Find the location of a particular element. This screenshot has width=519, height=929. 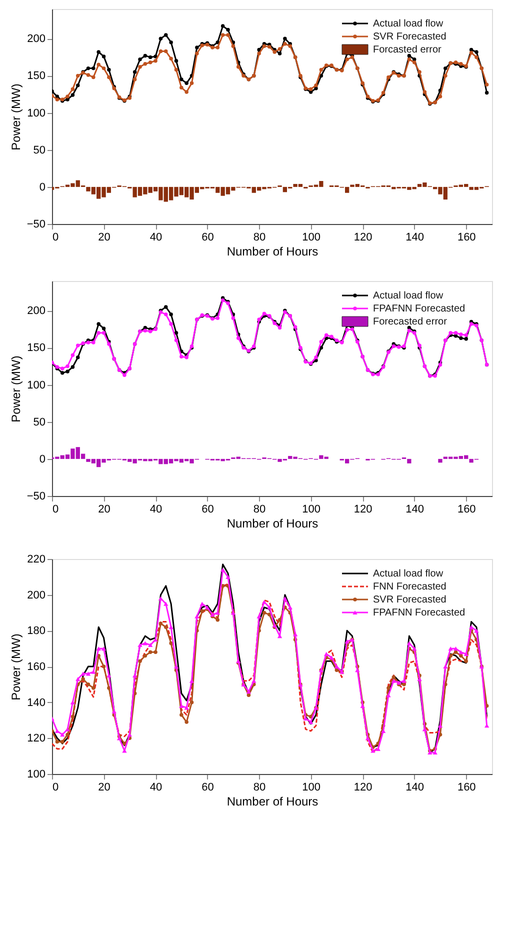

legend-label: Forcasted error is located at coordinates (407, 50).